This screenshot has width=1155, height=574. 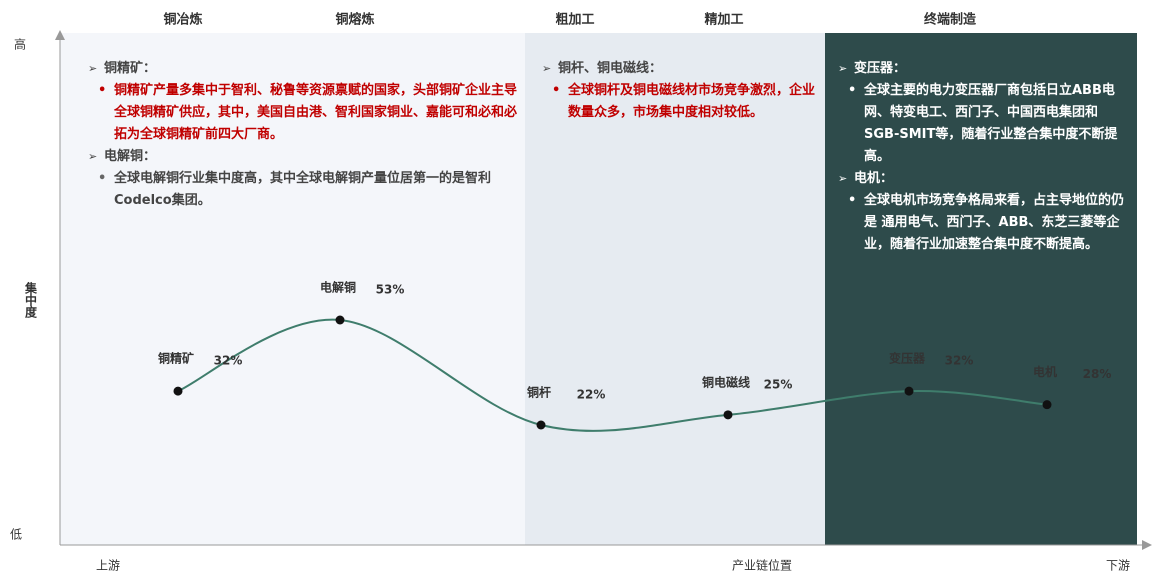 What do you see at coordinates (1045, 371) in the screenshot?
I see `point-label: 电机` at bounding box center [1045, 371].